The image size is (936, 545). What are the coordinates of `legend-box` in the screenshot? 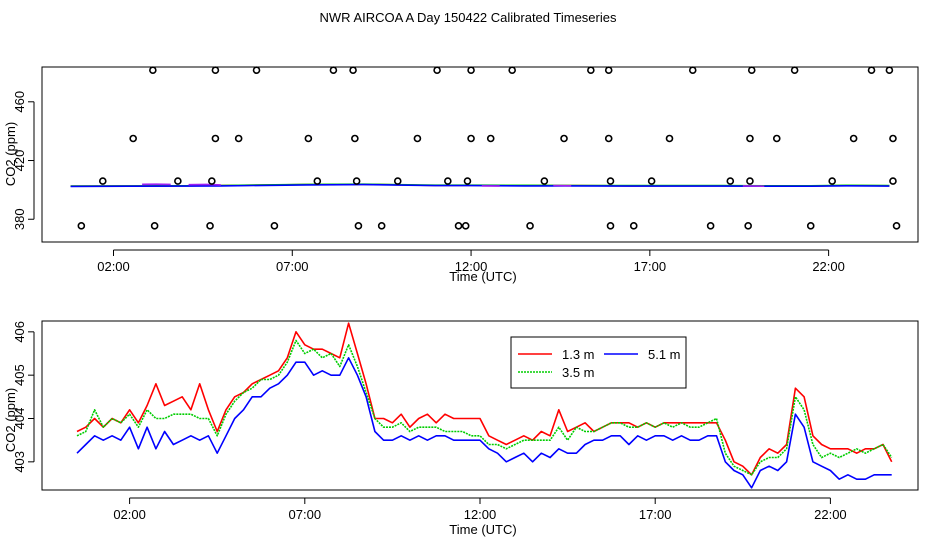 It's located at (598, 362).